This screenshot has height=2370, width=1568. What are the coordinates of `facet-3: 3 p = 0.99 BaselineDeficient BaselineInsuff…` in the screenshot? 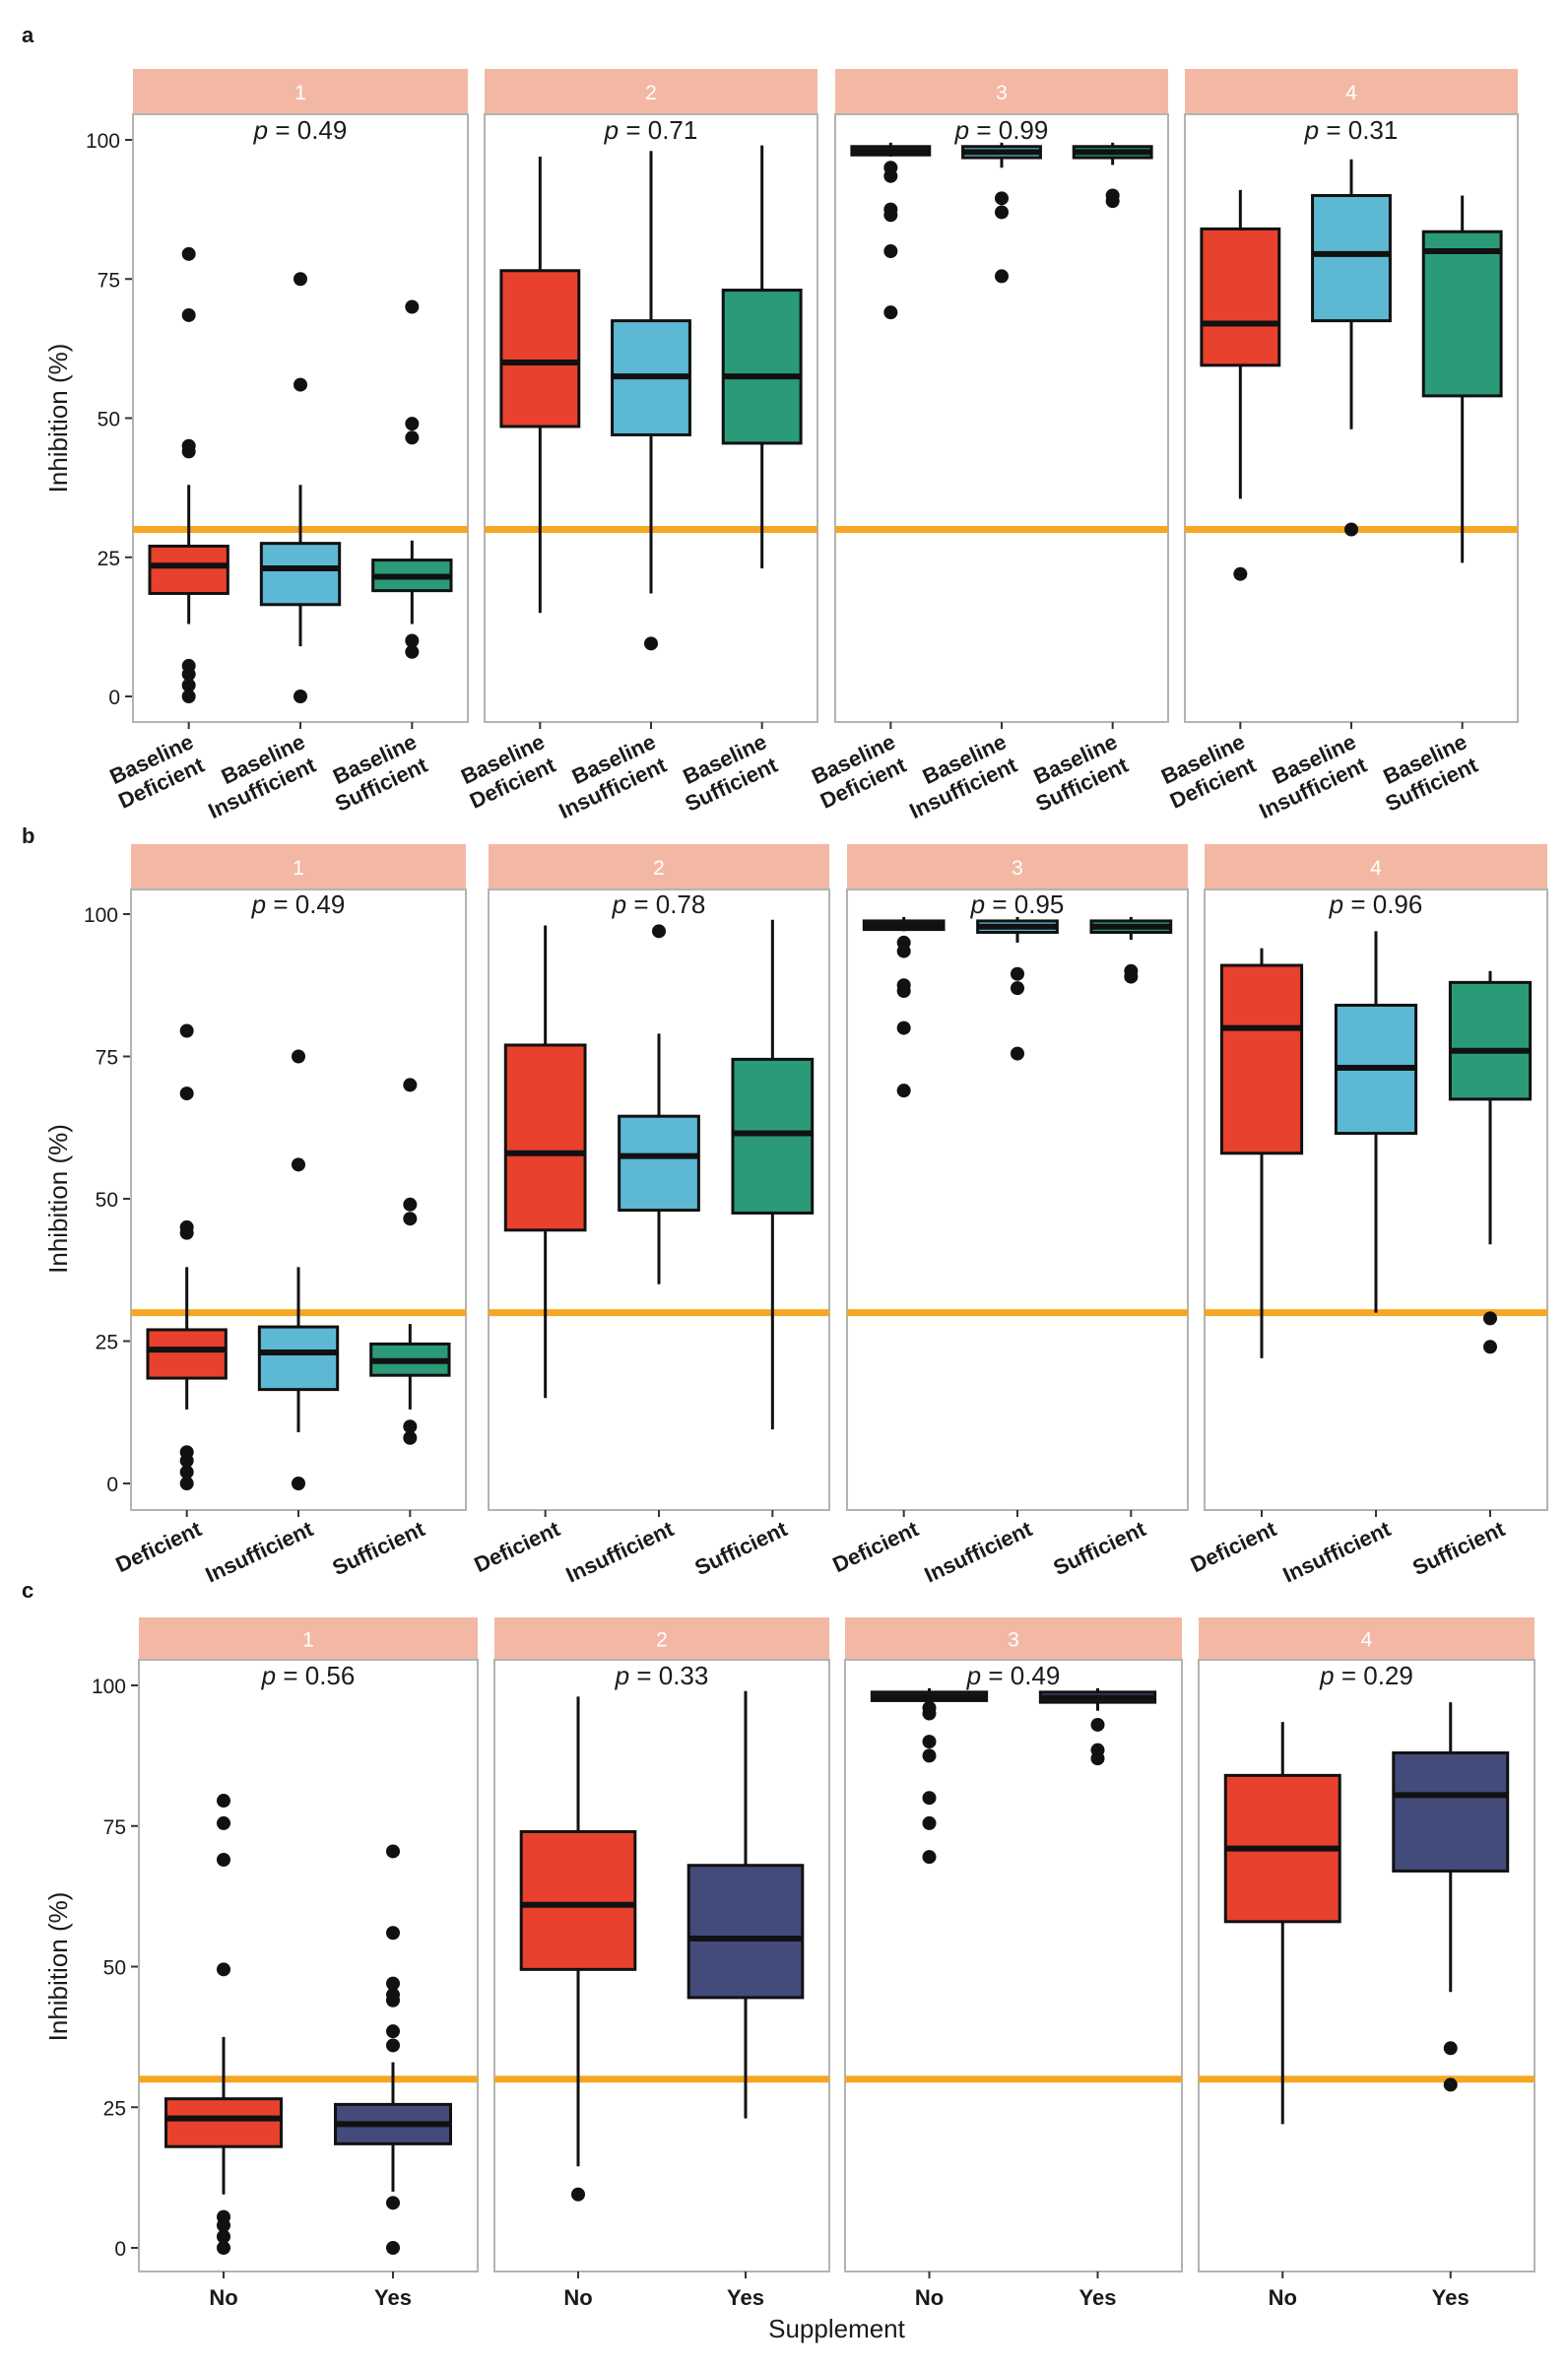 It's located at (989, 446).